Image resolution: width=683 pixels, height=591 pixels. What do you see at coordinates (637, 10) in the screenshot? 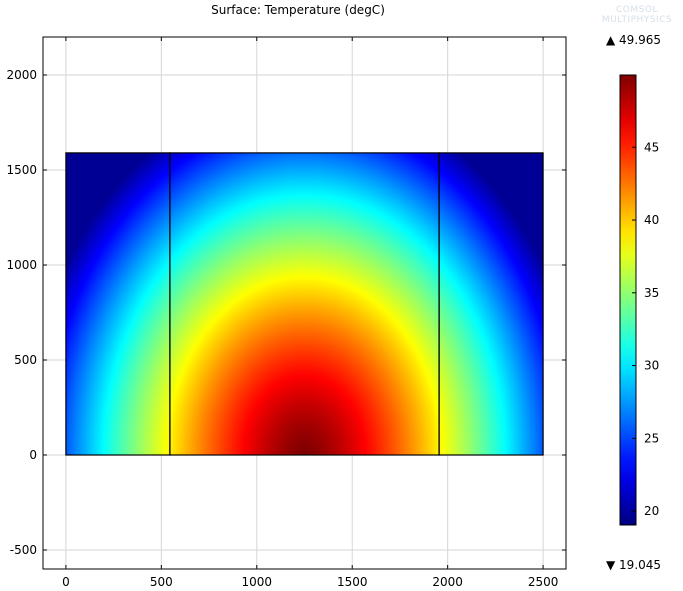
I see `watermark-line1: COMSOL` at bounding box center [637, 10].